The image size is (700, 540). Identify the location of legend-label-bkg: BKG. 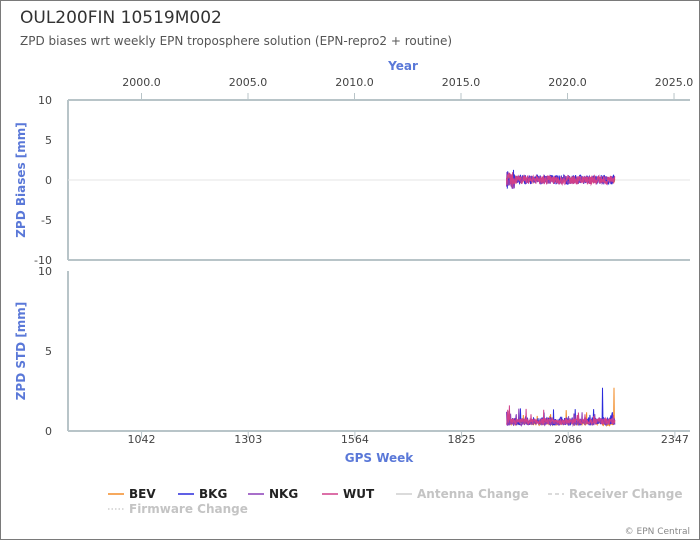
(213, 494).